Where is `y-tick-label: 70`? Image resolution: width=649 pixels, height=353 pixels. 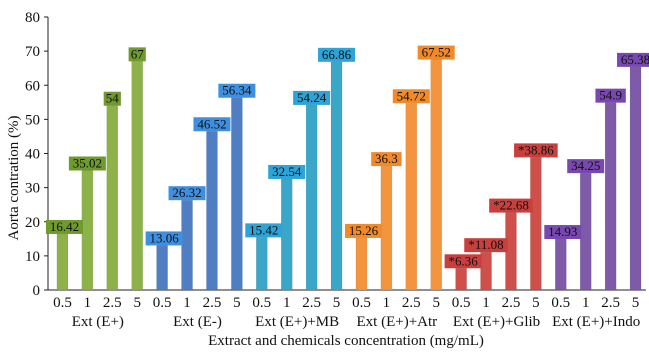 y-tick-label: 70 is located at coordinates (32, 52).